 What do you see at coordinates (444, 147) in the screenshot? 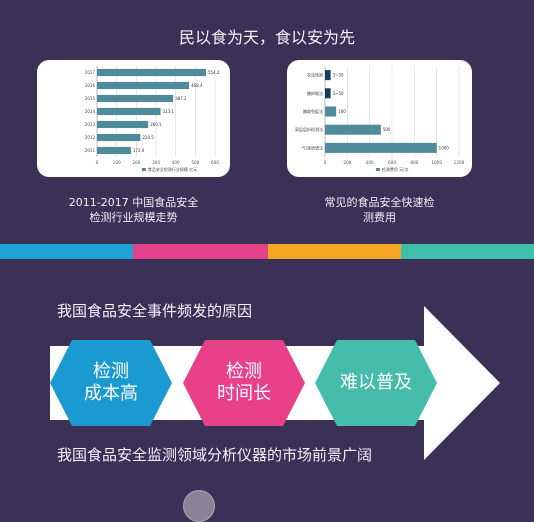
I see `cost-chart-data-label: 1000` at bounding box center [444, 147].